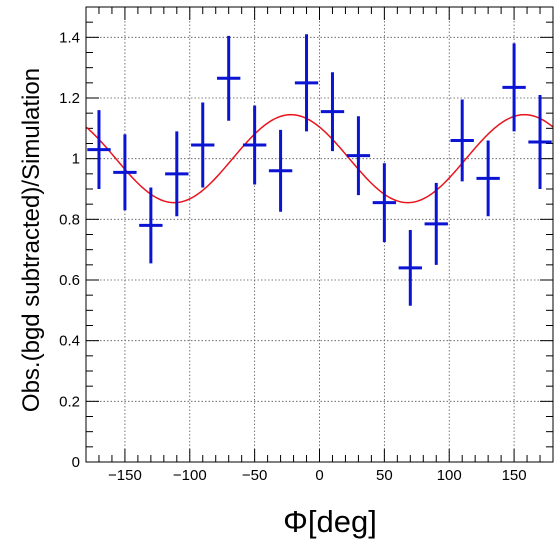 This screenshot has width=554, height=543. I want to click on x-tick-label: 100, so click(449, 475).